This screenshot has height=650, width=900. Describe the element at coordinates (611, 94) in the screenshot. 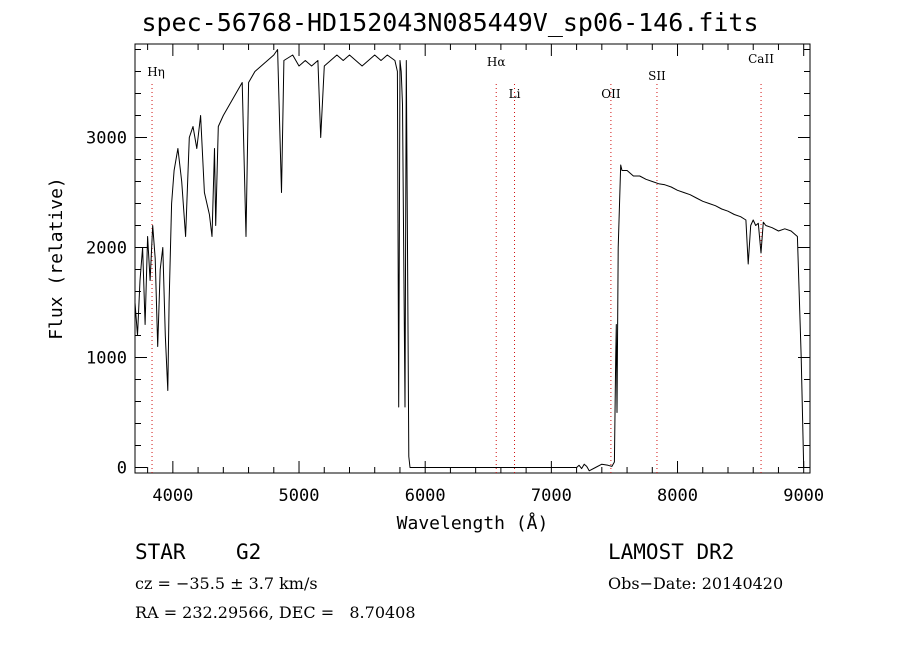

I see `spectral-line-label: OII` at that location.